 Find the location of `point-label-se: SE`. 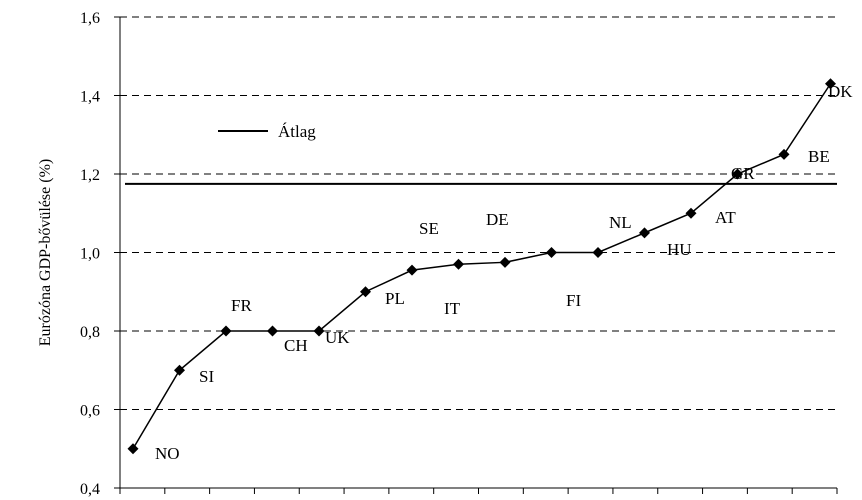

point-label-se: SE is located at coordinates (429, 228).